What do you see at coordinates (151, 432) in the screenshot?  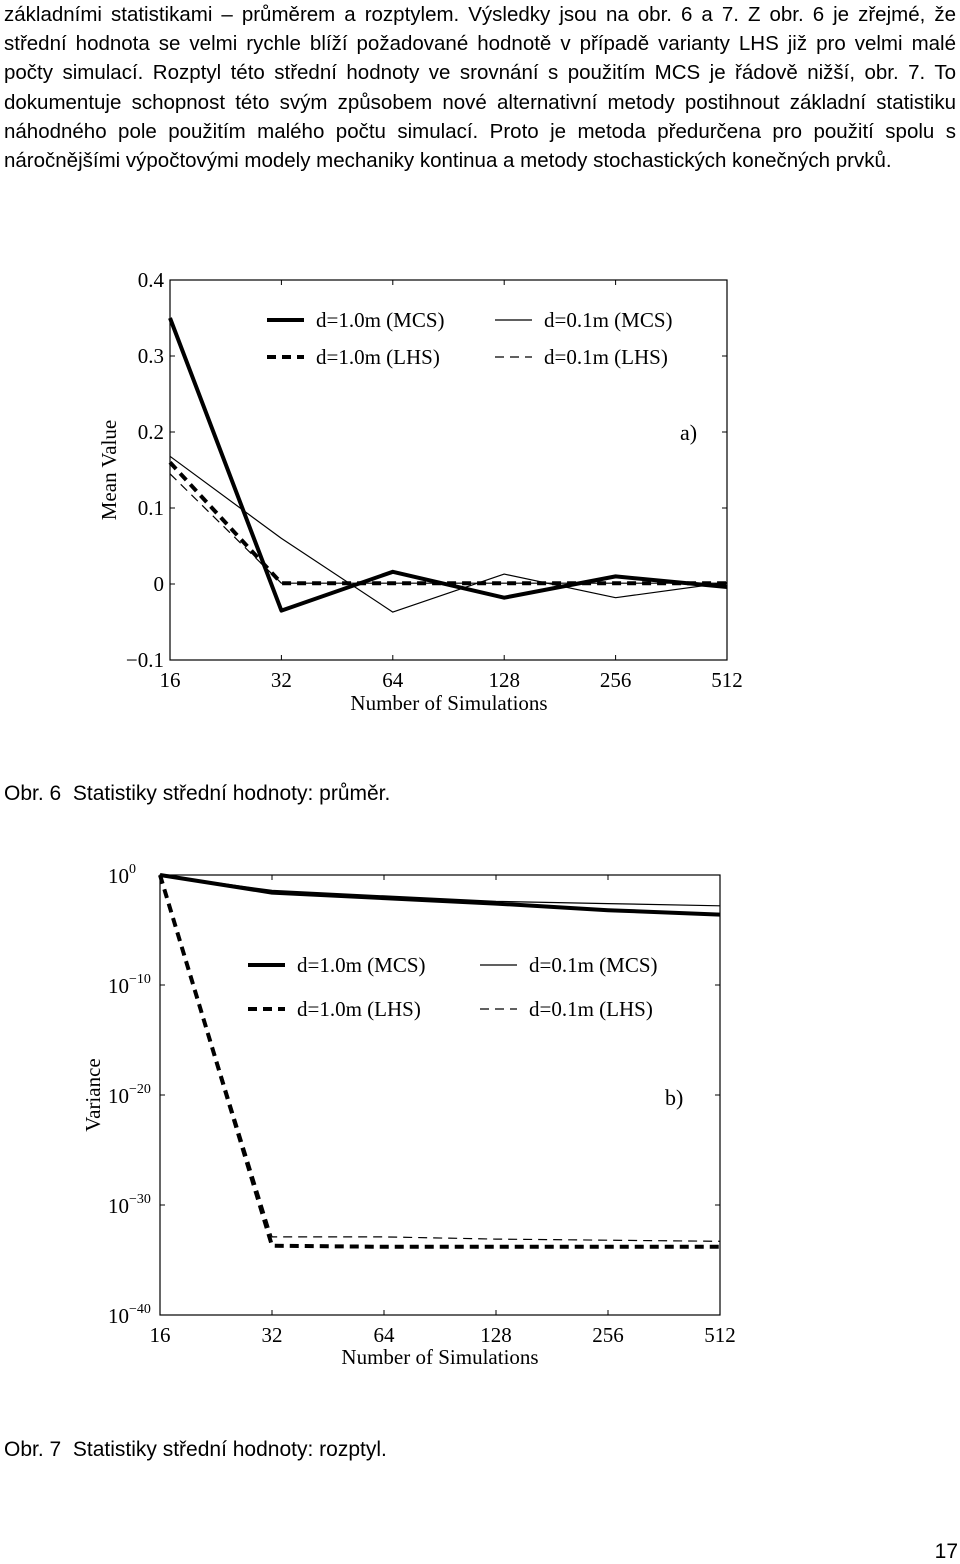 I see `y-tick-label: 0.2` at bounding box center [151, 432].